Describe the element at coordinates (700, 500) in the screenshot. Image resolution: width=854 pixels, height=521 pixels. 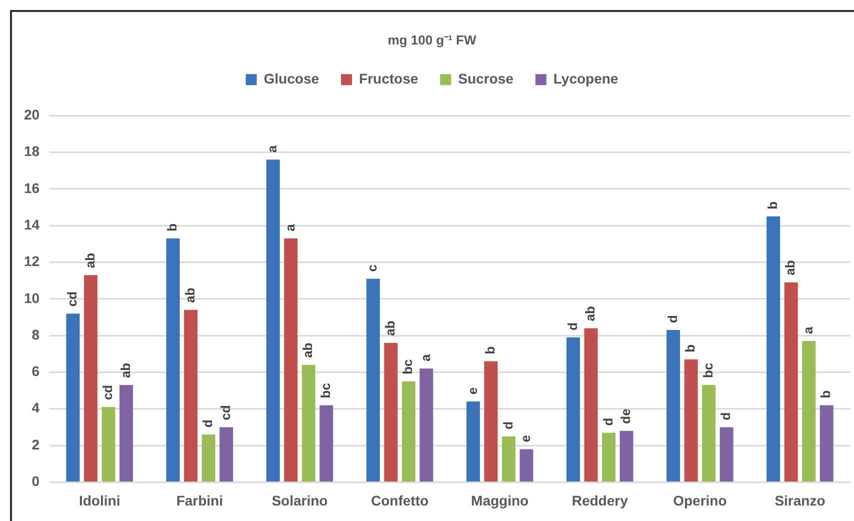
I see `x-tick-label: Operino` at that location.